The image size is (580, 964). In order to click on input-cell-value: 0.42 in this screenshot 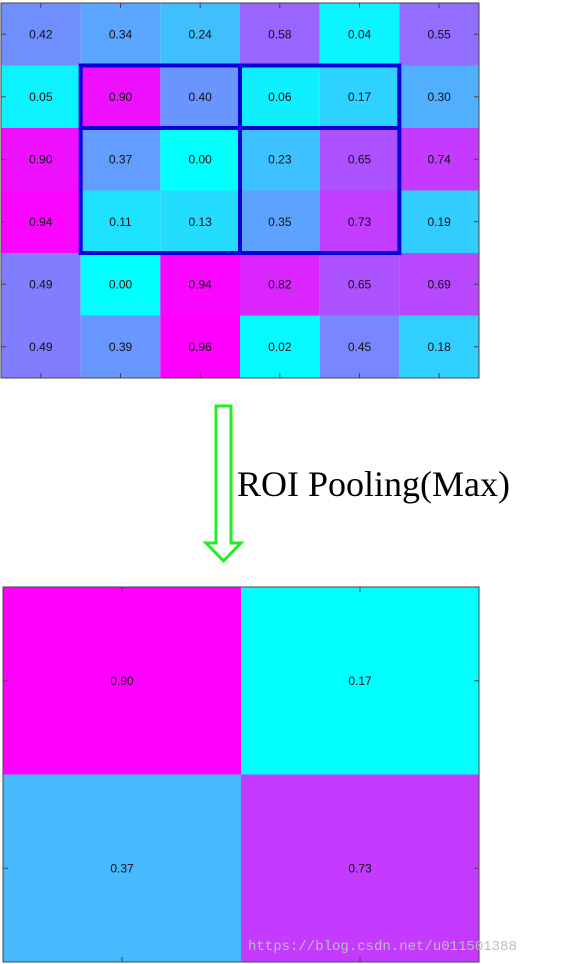, I will do `click(41, 34)`.